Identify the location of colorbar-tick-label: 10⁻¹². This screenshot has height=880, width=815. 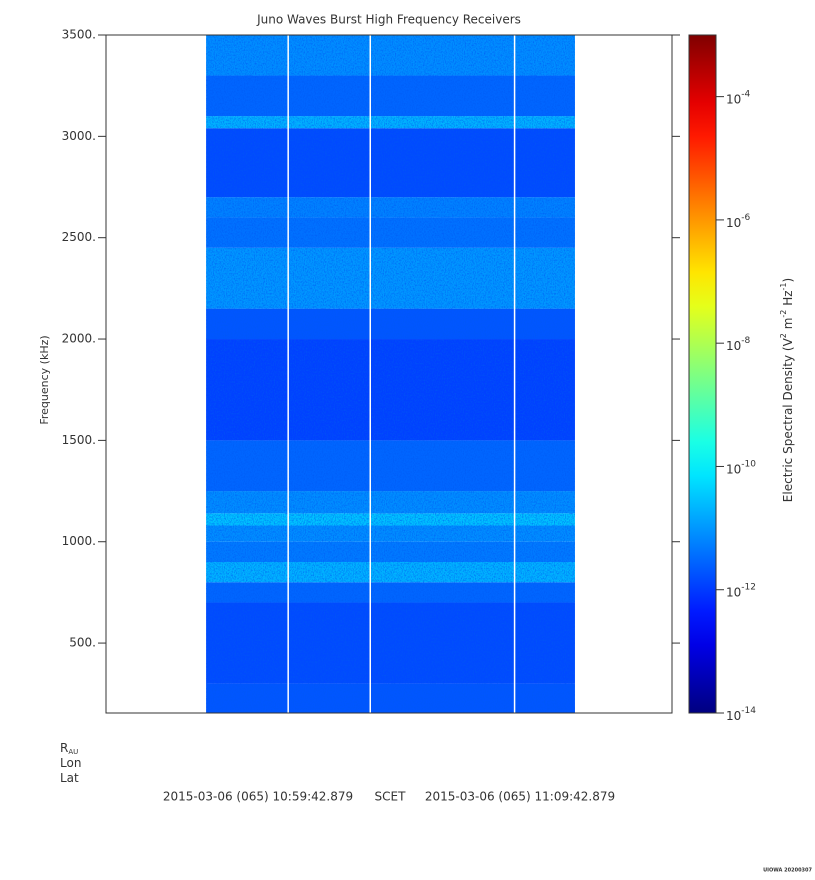
(741, 590).